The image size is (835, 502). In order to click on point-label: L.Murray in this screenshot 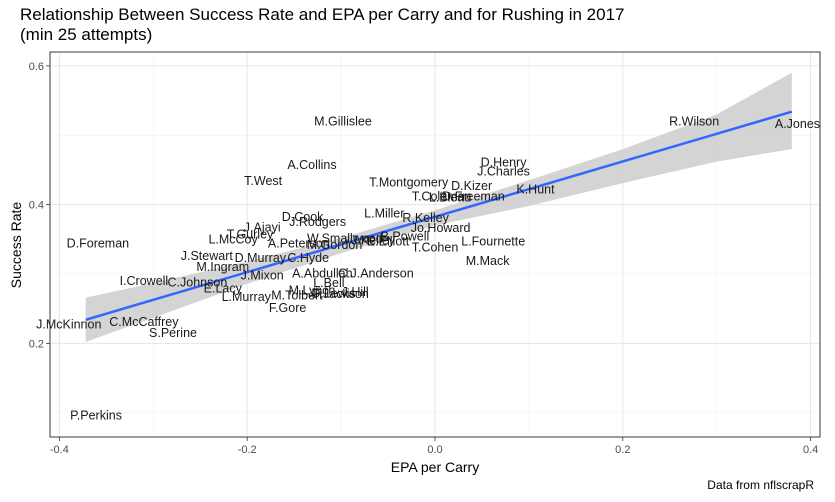, I will do `click(247, 297)`.